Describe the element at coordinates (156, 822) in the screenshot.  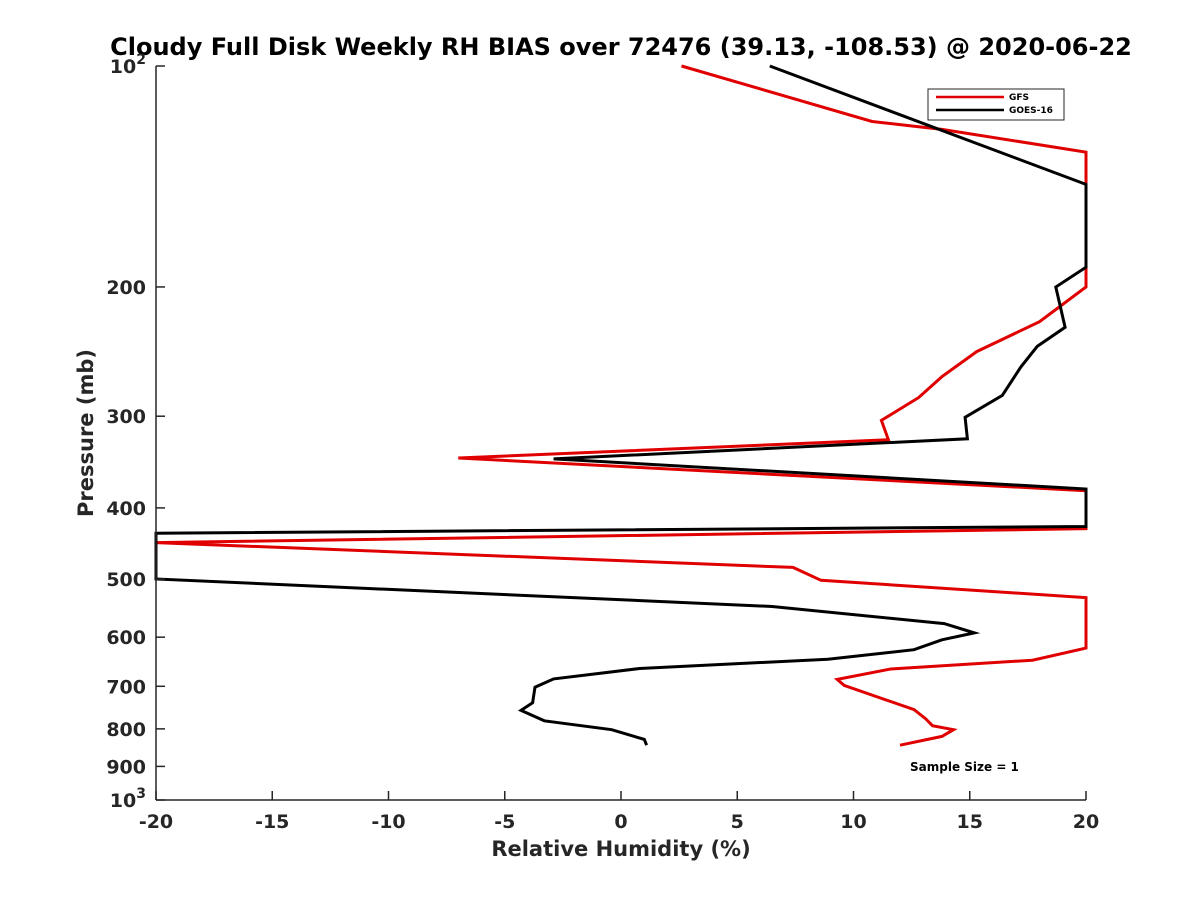
I see `x-tick-label: -20` at that location.